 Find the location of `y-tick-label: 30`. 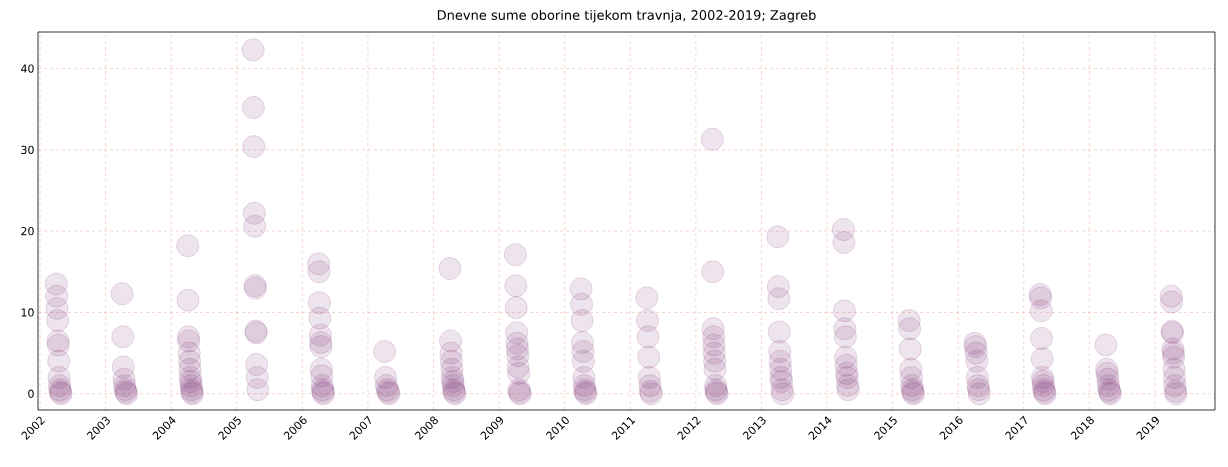

y-tick-label: 30 is located at coordinates (27, 150).